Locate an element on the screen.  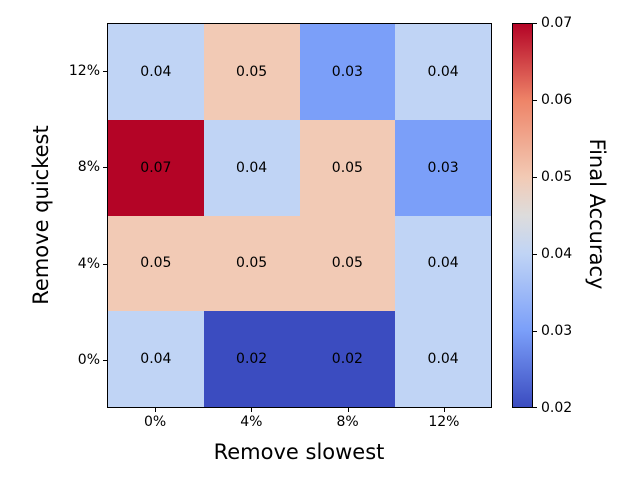
y-tick-label-8%: 8% is located at coordinates (88, 167).